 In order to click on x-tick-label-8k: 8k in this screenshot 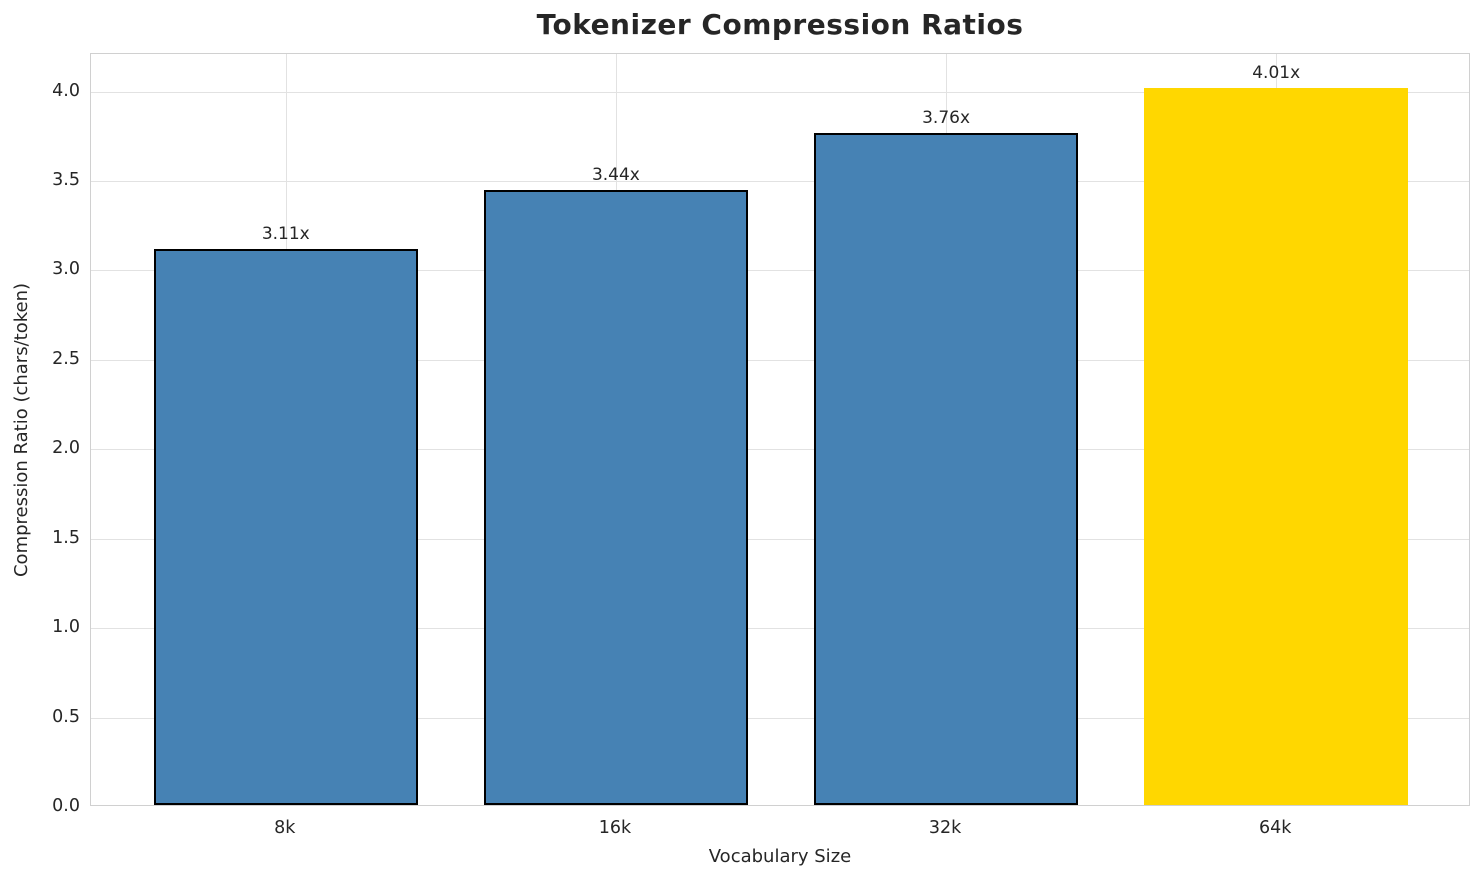, I will do `click(285, 828)`.